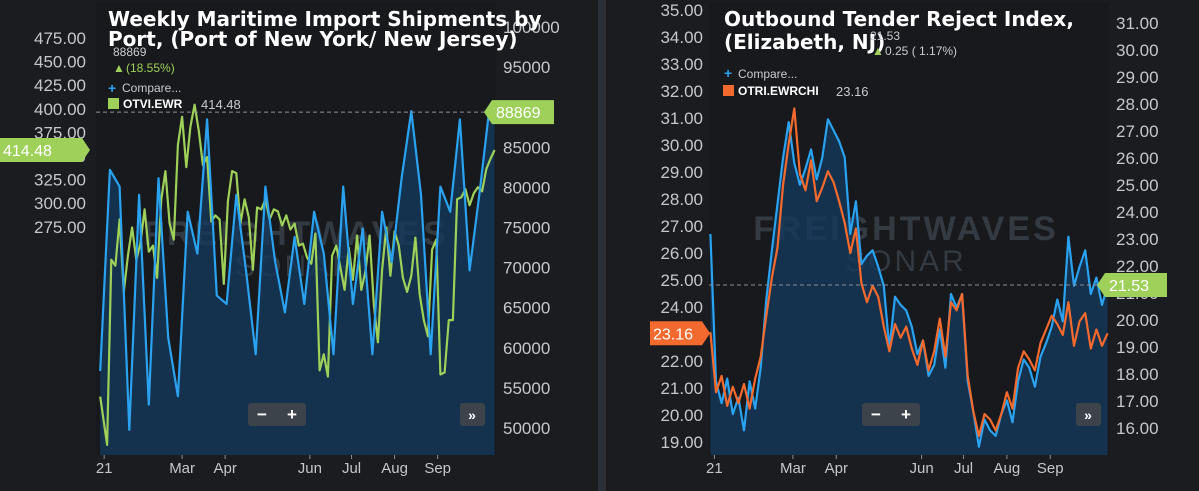  Describe the element at coordinates (681, 280) in the screenshot. I see `y-left-tick-label: 25.00` at that location.